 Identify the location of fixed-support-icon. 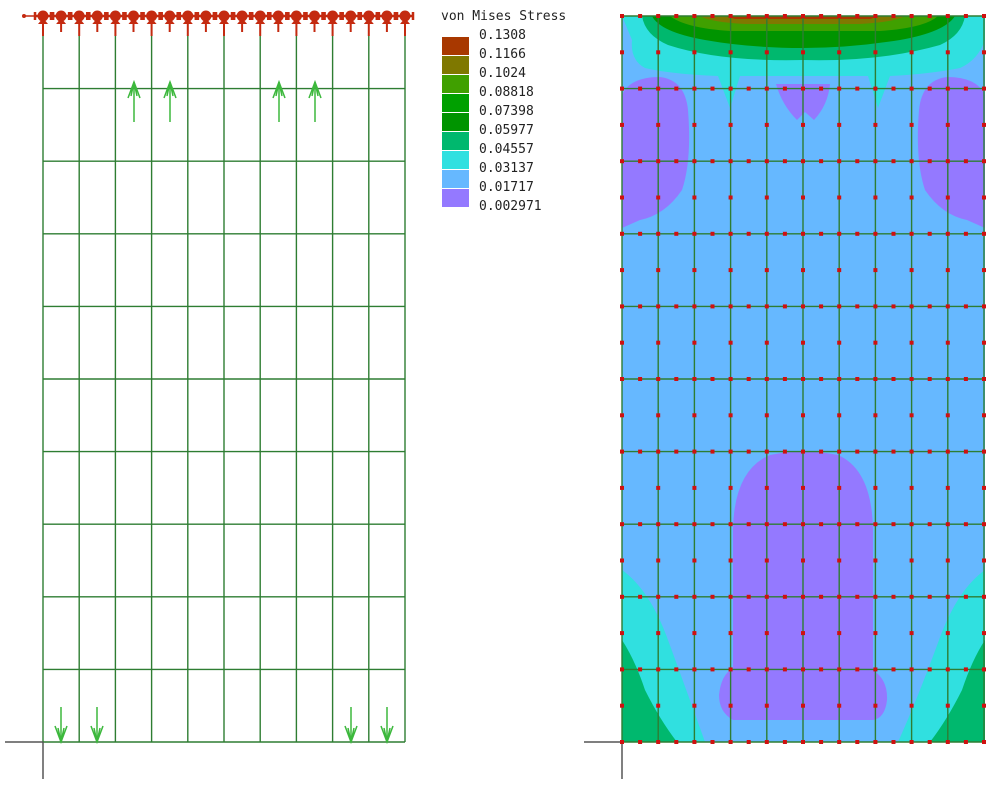
(314, 21).